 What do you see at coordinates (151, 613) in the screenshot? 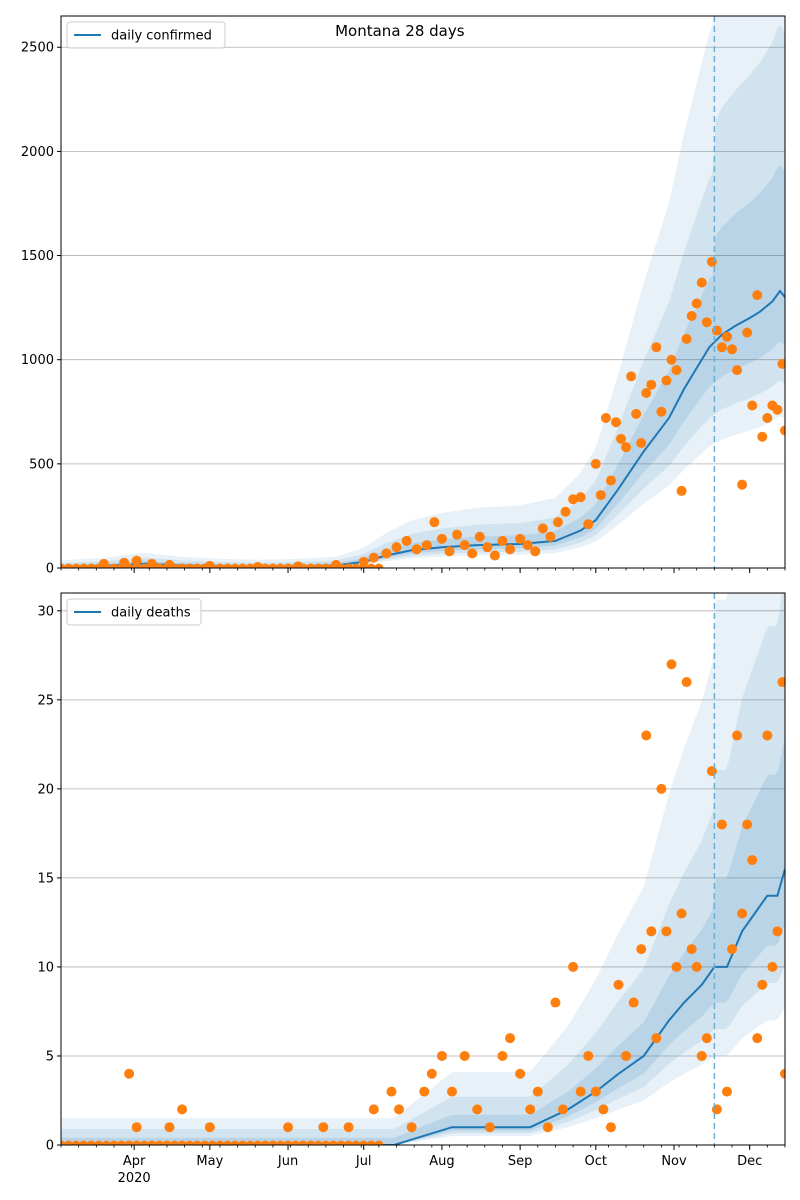
I see `legend-entry-label: daily deaths` at bounding box center [151, 613].